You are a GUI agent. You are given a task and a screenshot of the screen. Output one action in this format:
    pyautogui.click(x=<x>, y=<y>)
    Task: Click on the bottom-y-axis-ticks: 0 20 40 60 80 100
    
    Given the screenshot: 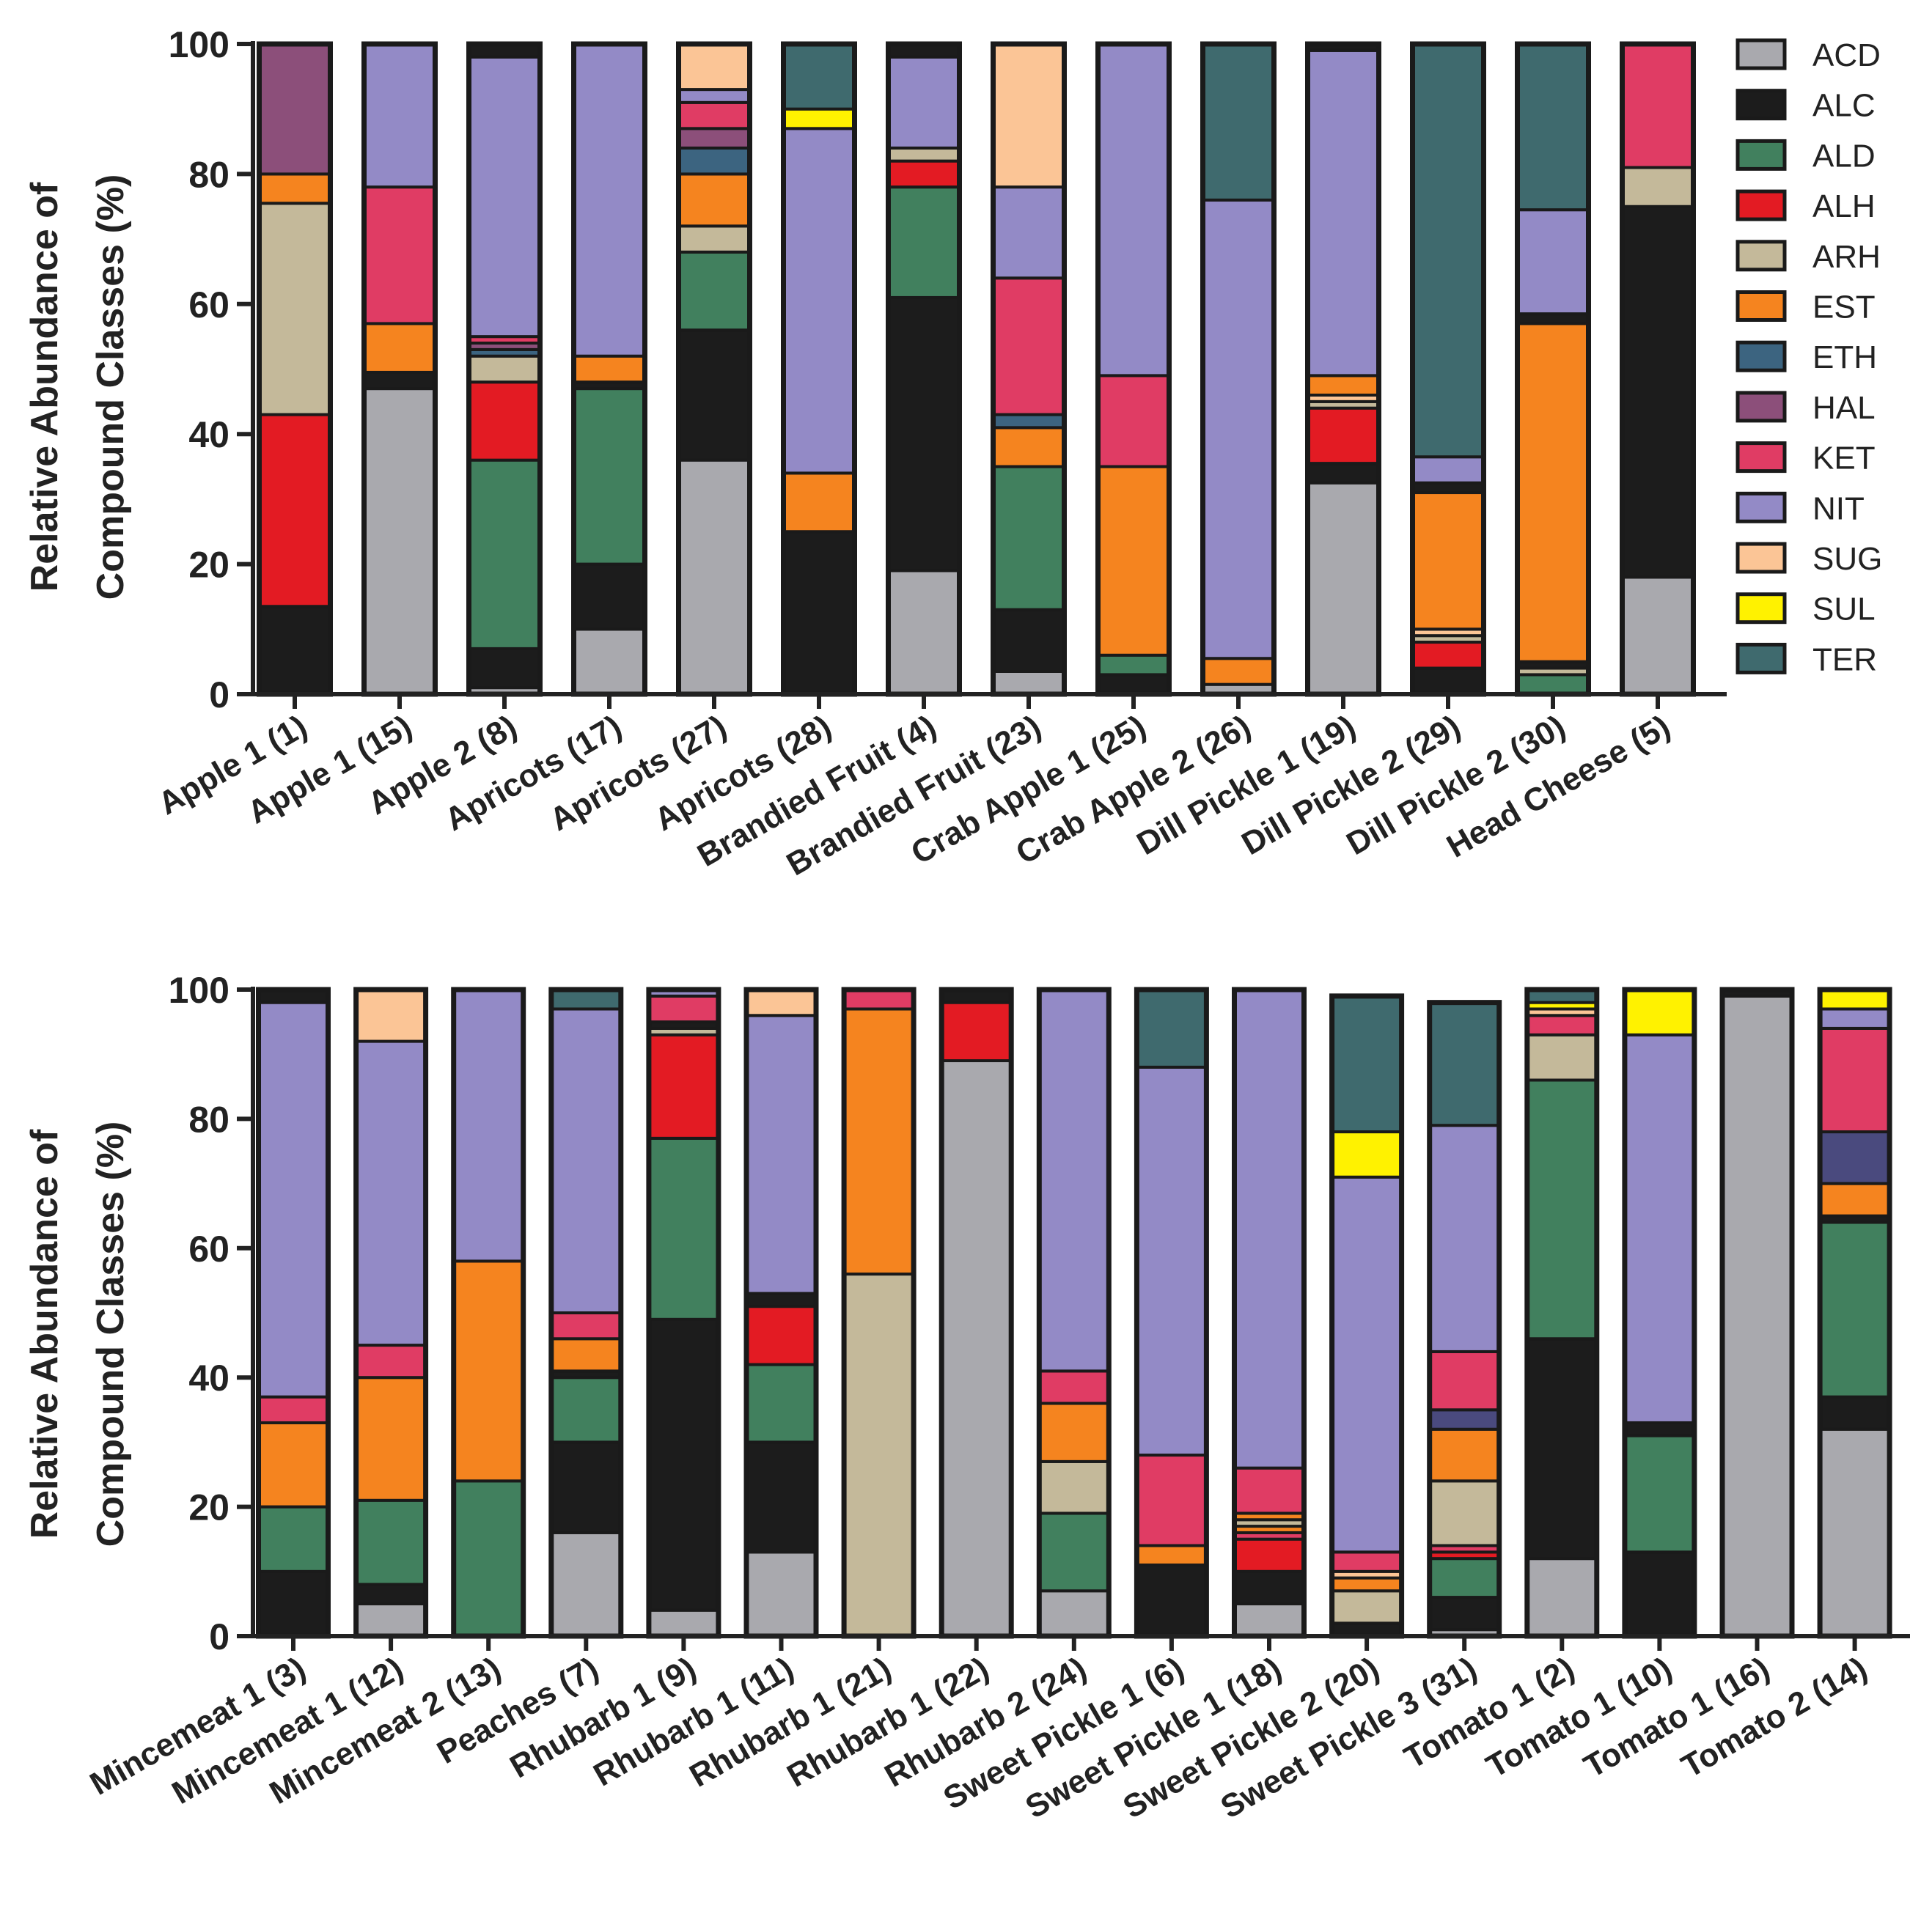 What is the action you would take?
    pyautogui.click(x=211, y=1313)
    